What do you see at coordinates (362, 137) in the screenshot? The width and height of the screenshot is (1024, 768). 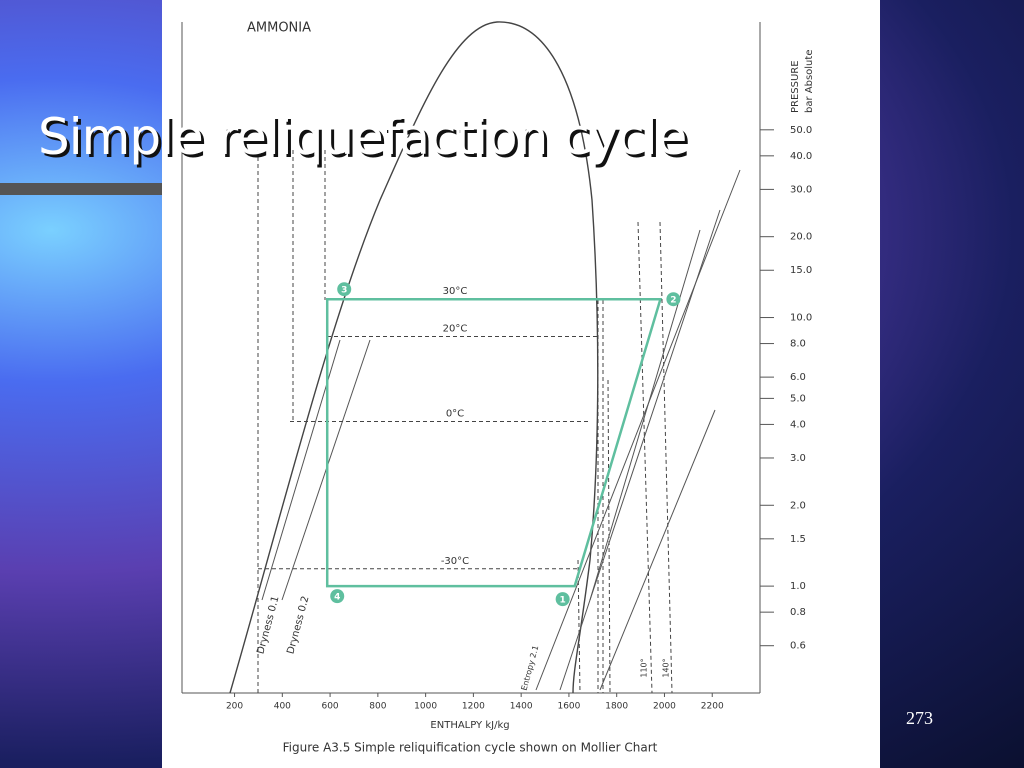 I see `slide-title: Simple reliquefaction cycle` at bounding box center [362, 137].